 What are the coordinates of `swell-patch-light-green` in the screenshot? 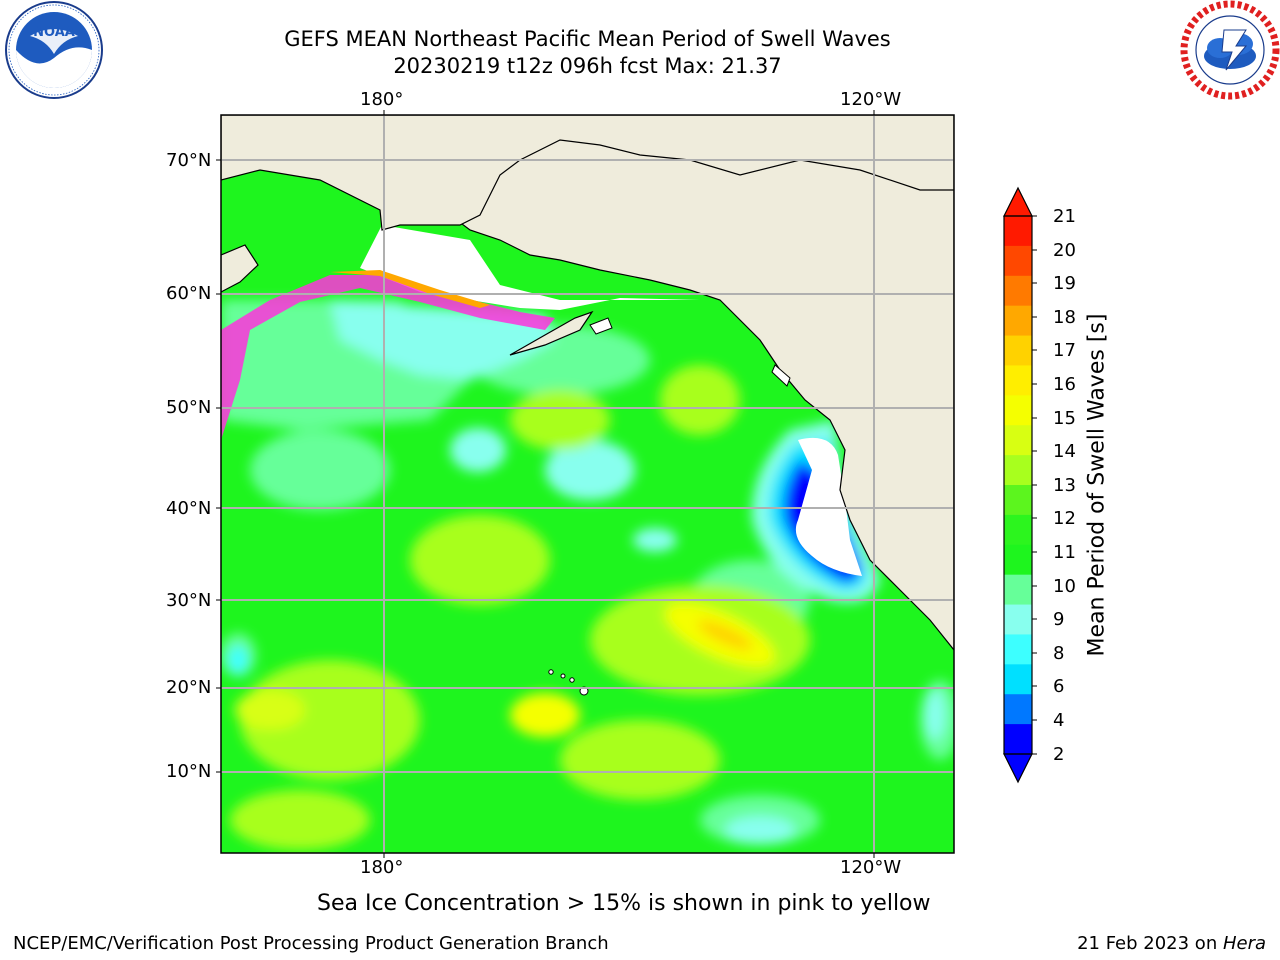 It's located at (320, 470).